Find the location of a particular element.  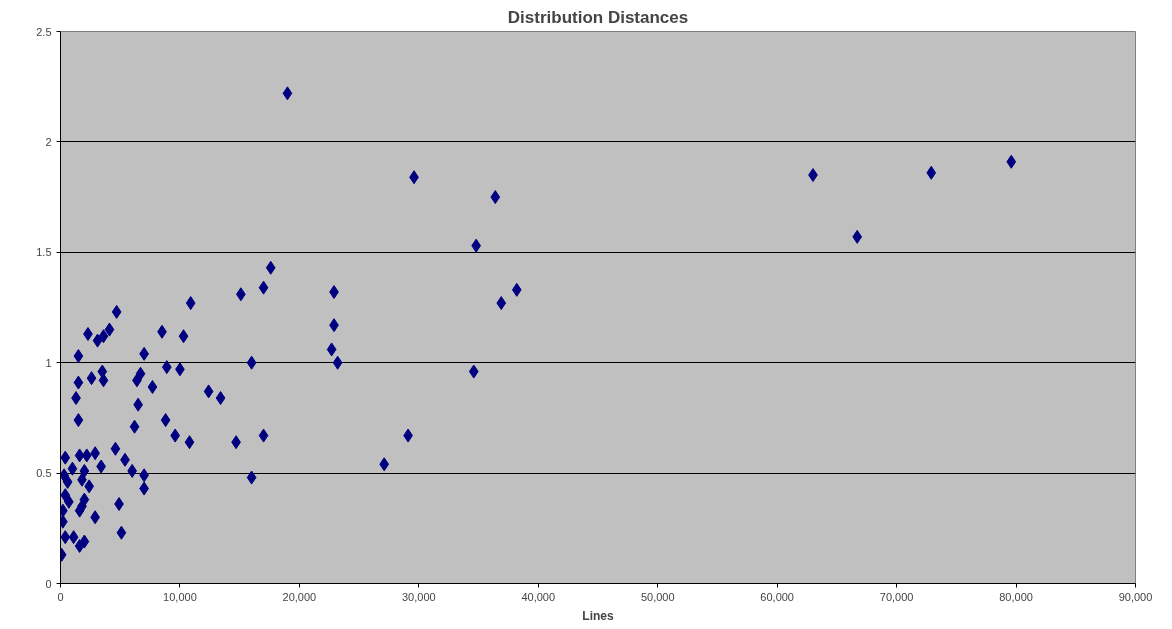

x-tick-label: 50,000 is located at coordinates (657, 596).